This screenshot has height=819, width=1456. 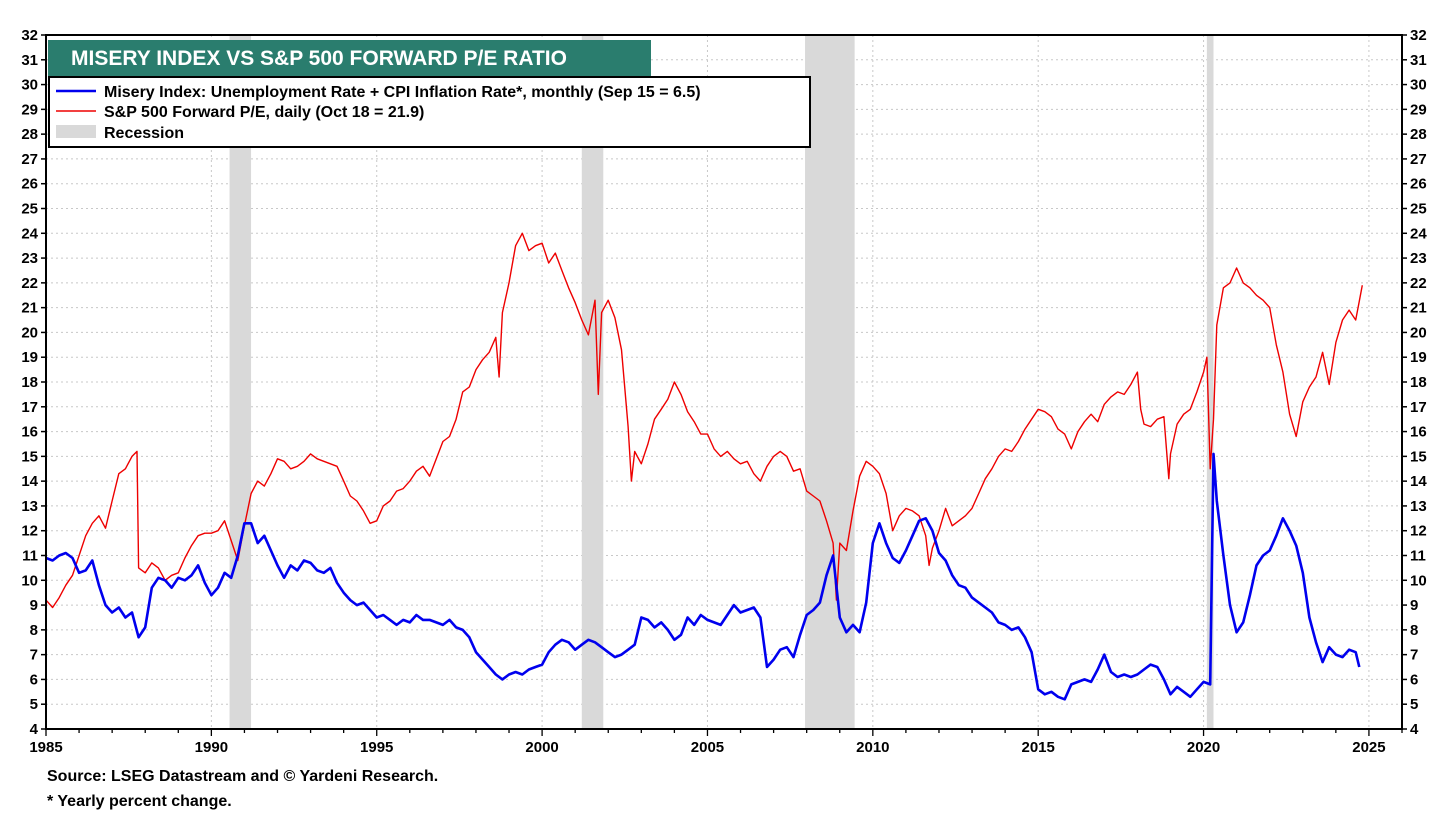 What do you see at coordinates (1418, 382) in the screenshot?
I see `y-tick-label-right: 18` at bounding box center [1418, 382].